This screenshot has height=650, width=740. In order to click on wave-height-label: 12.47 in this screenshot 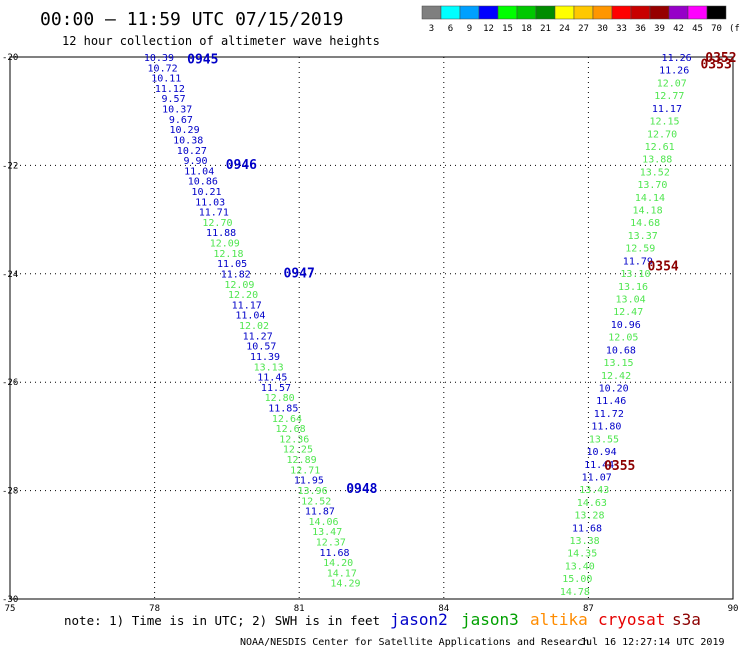, I will do `click(628, 312)`.